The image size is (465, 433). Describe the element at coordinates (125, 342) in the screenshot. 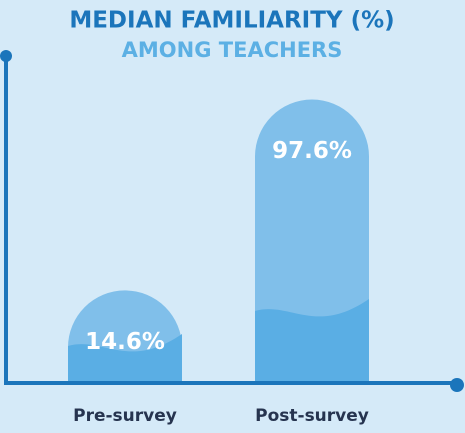

I see `value-label: 14.6%` at that location.